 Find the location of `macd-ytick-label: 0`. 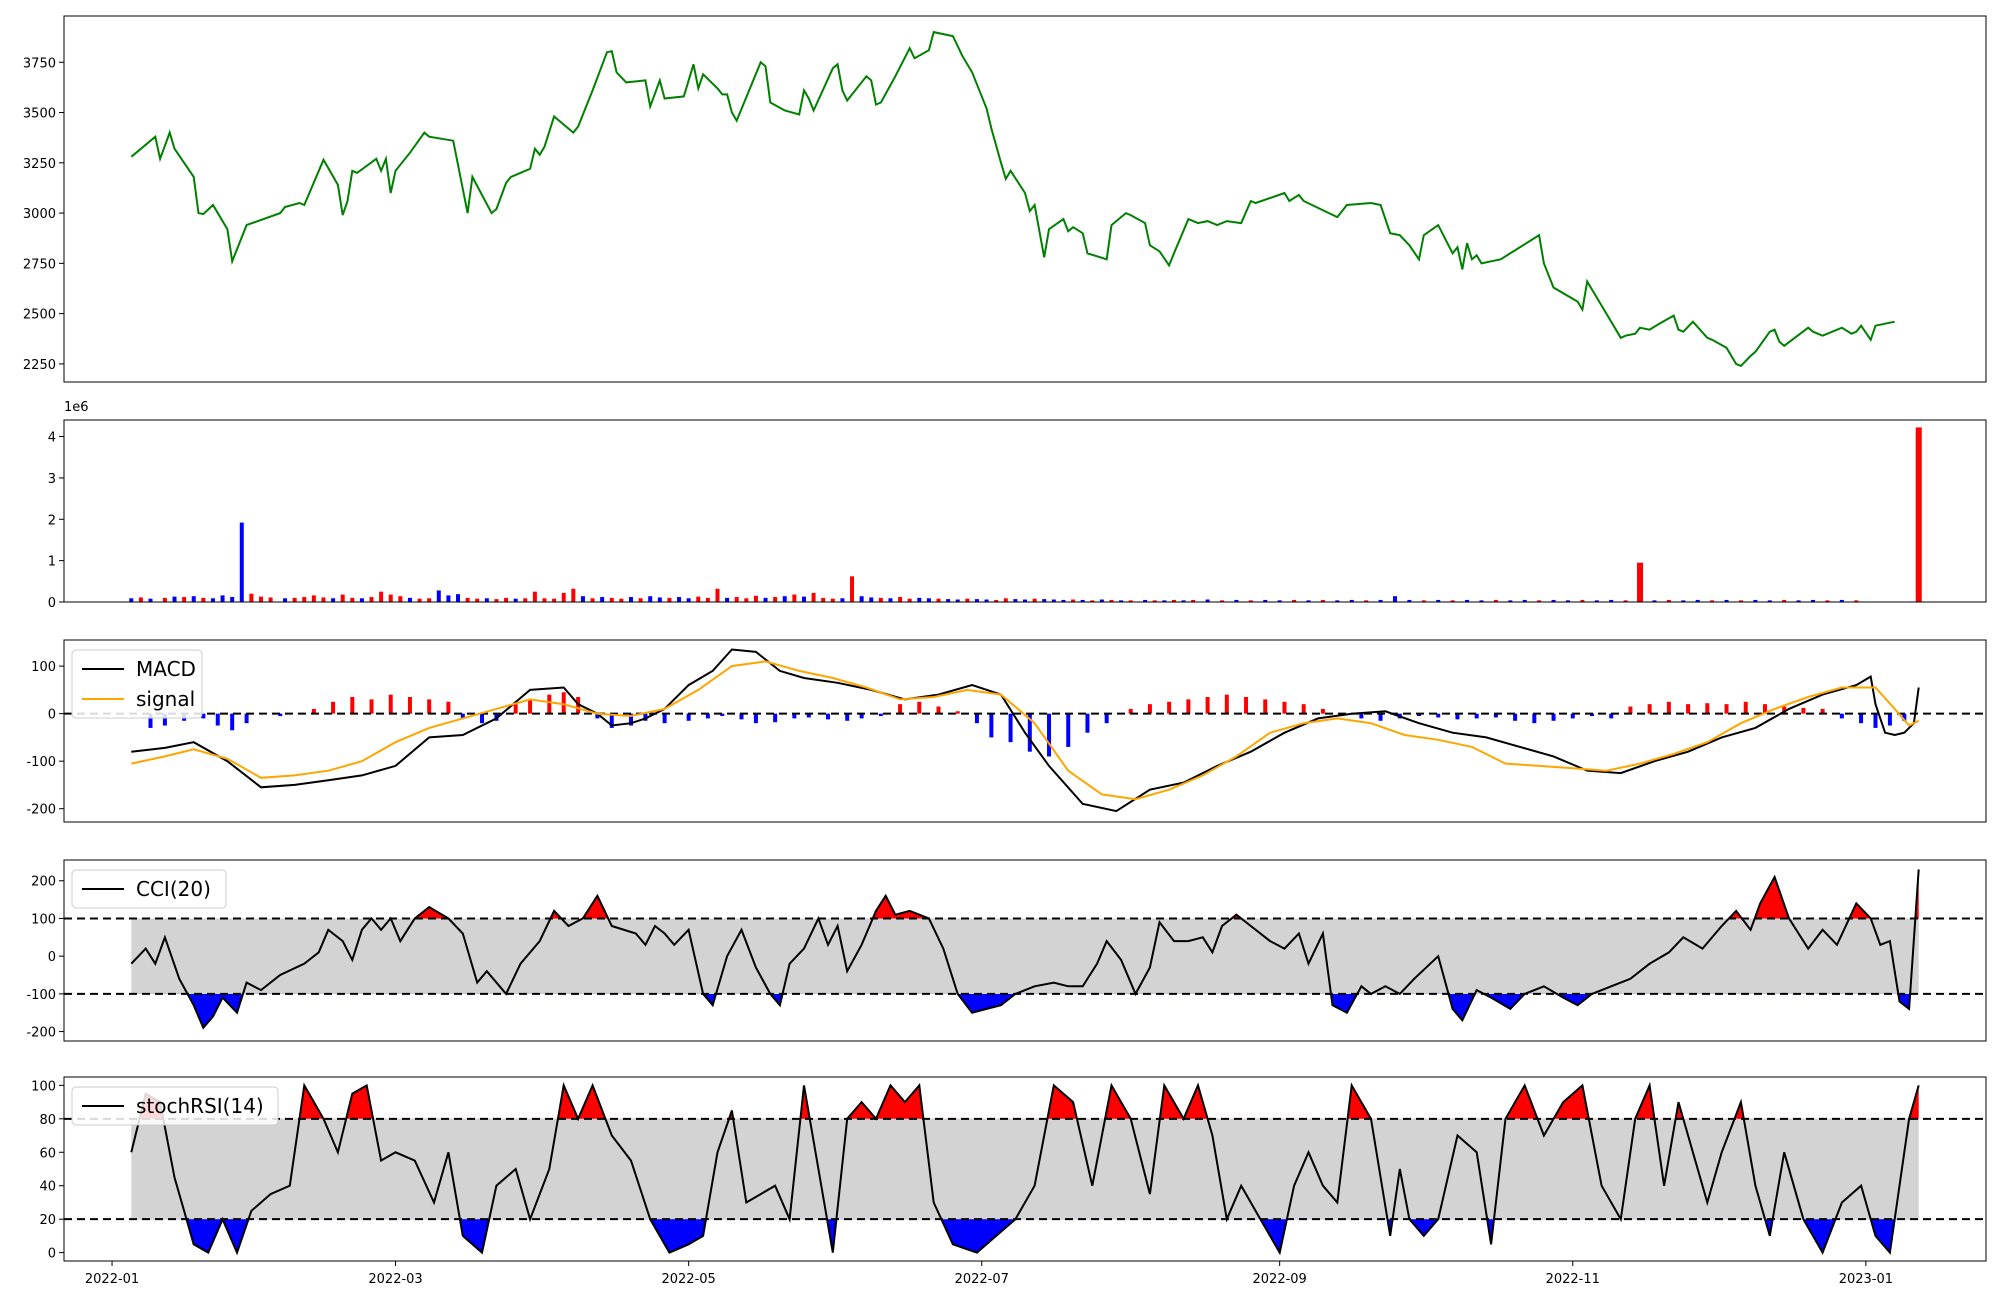

macd-ytick-label: 0 is located at coordinates (52, 715).